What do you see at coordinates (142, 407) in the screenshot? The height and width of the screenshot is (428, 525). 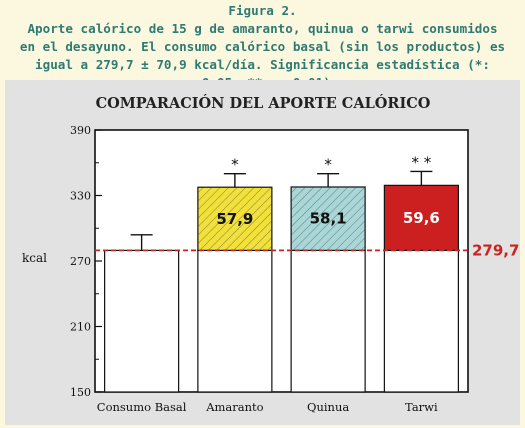 I see `category-label: Consumo Basal` at bounding box center [142, 407].